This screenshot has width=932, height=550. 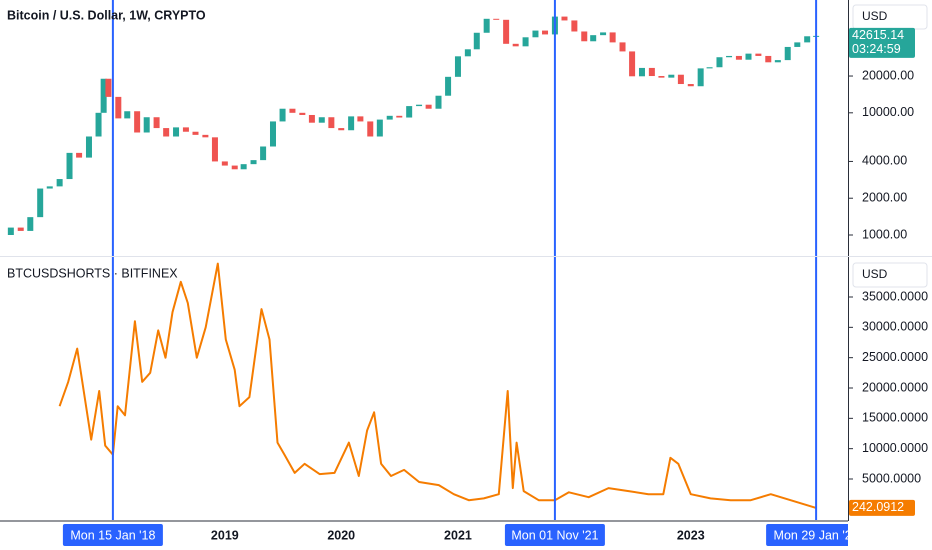 What do you see at coordinates (895, 448) in the screenshot?
I see `y-tick-label: 10000.0000` at bounding box center [895, 448].